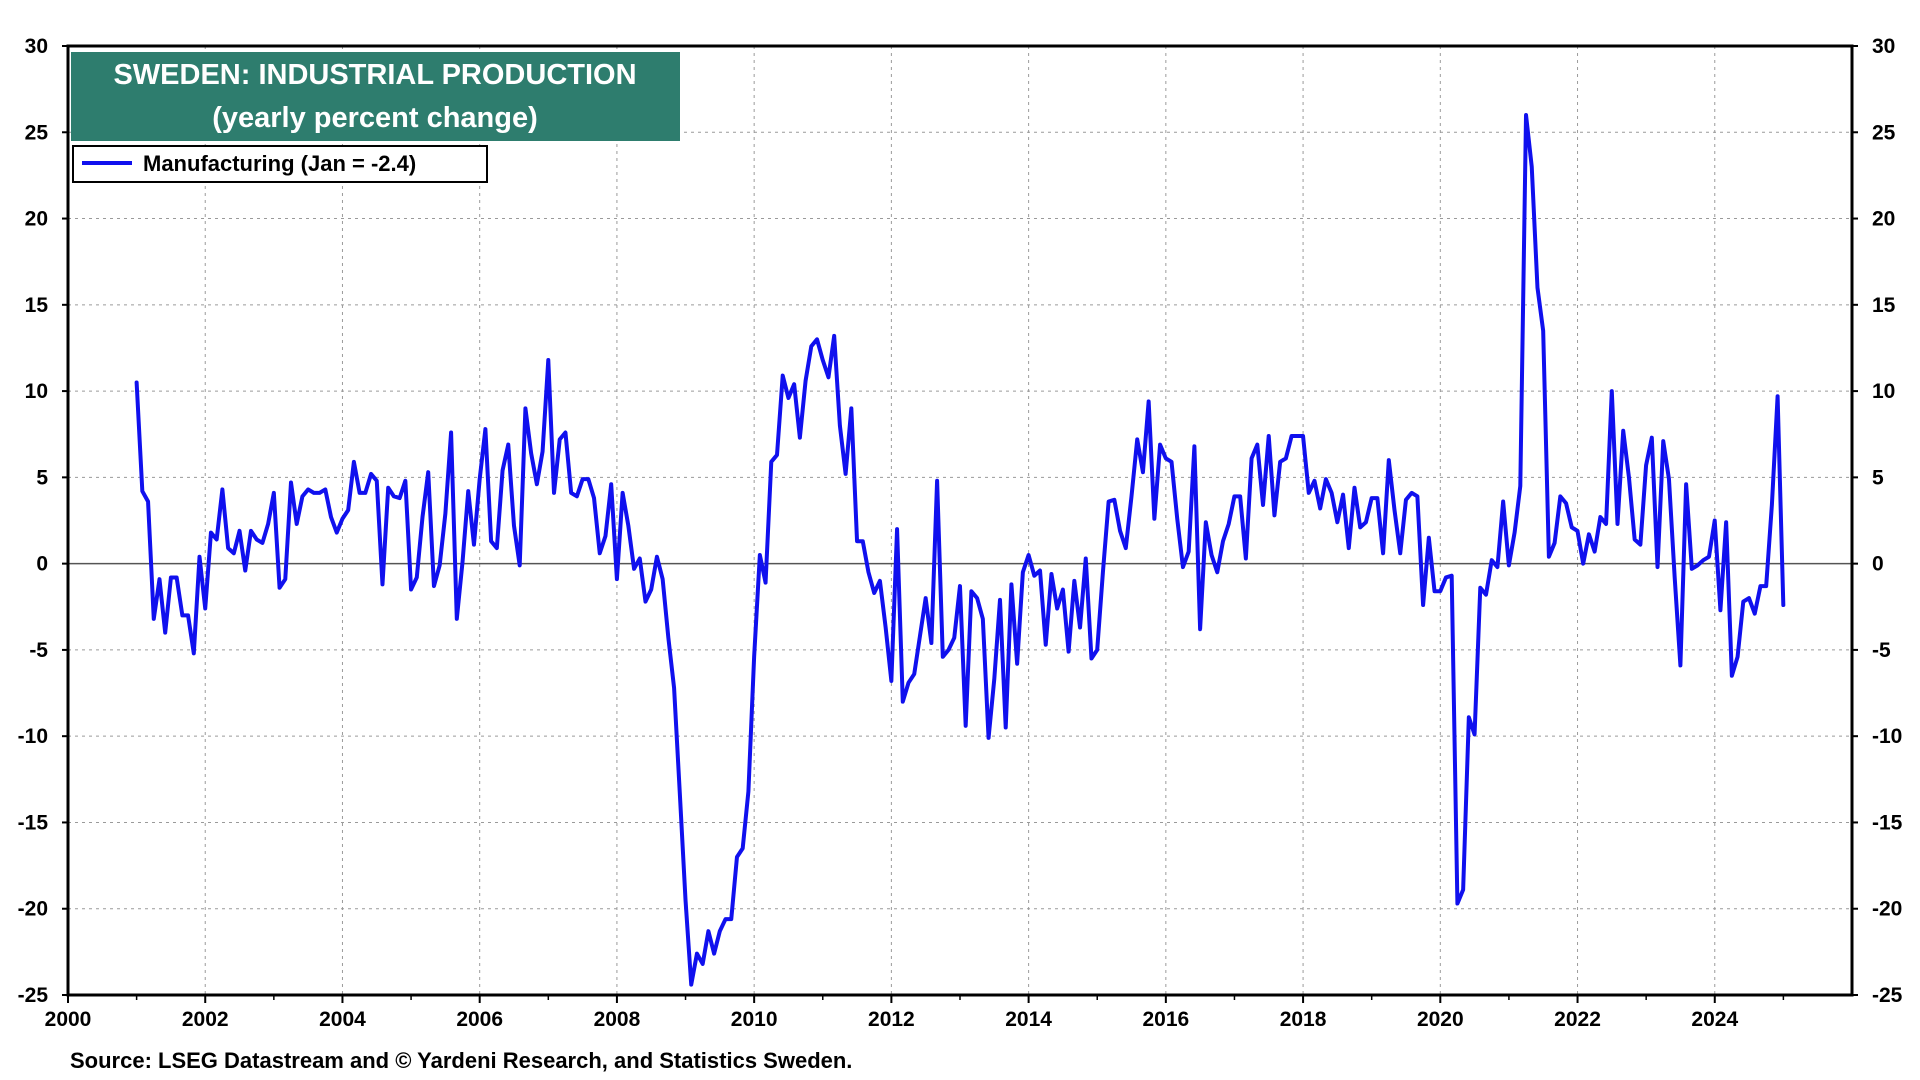 This screenshot has height=1080, width=1920. I want to click on y-tick-label-left: -10, so click(33, 736).